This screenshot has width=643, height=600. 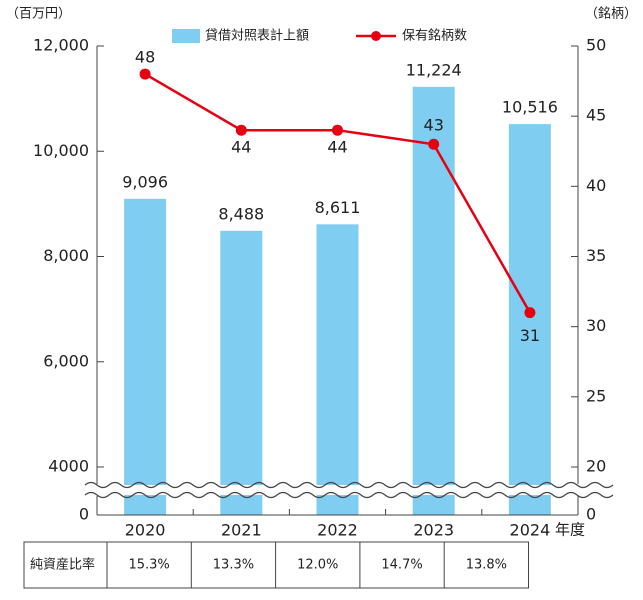 What do you see at coordinates (434, 125) in the screenshot?
I see `line-value-label: 43` at bounding box center [434, 125].